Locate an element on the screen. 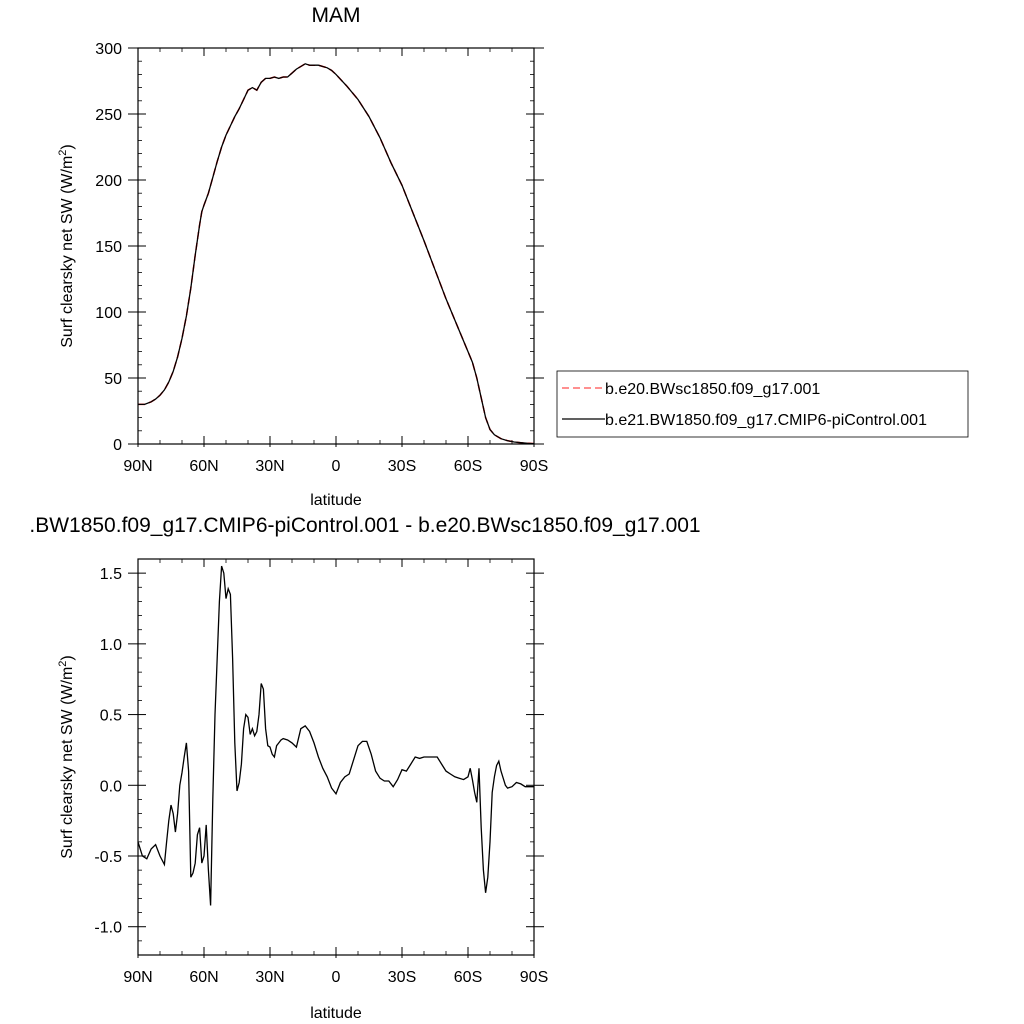  top-y-axis-label-sup: 2 is located at coordinates (63, 153).